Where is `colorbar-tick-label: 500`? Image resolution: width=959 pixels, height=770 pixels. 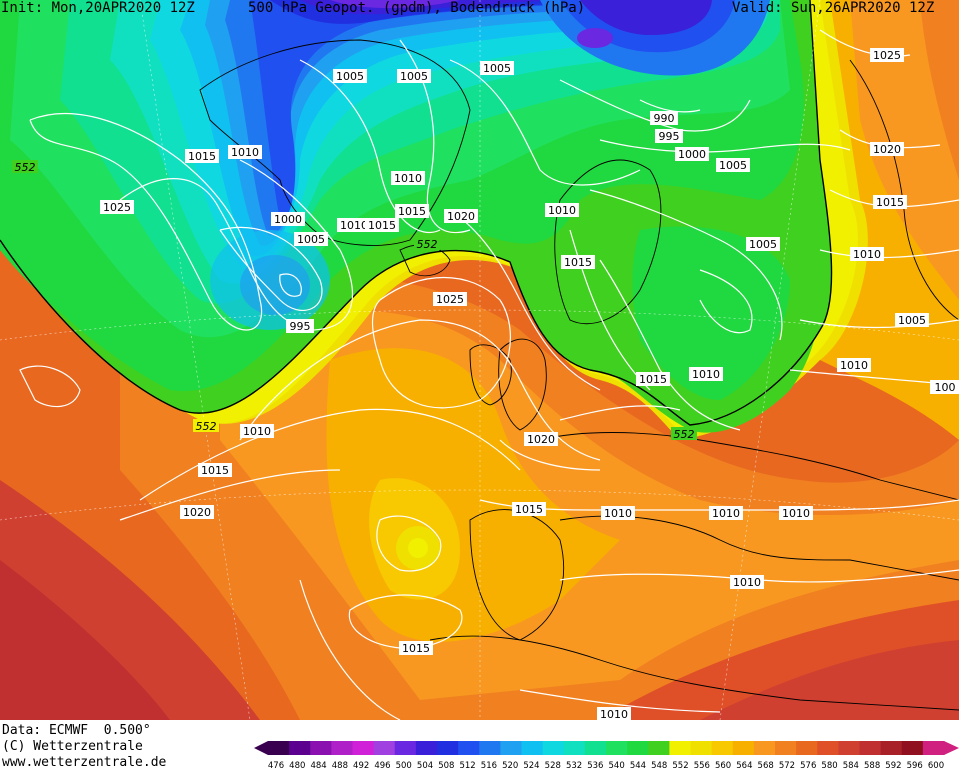 colorbar-tick-label: 500 is located at coordinates (404, 765).